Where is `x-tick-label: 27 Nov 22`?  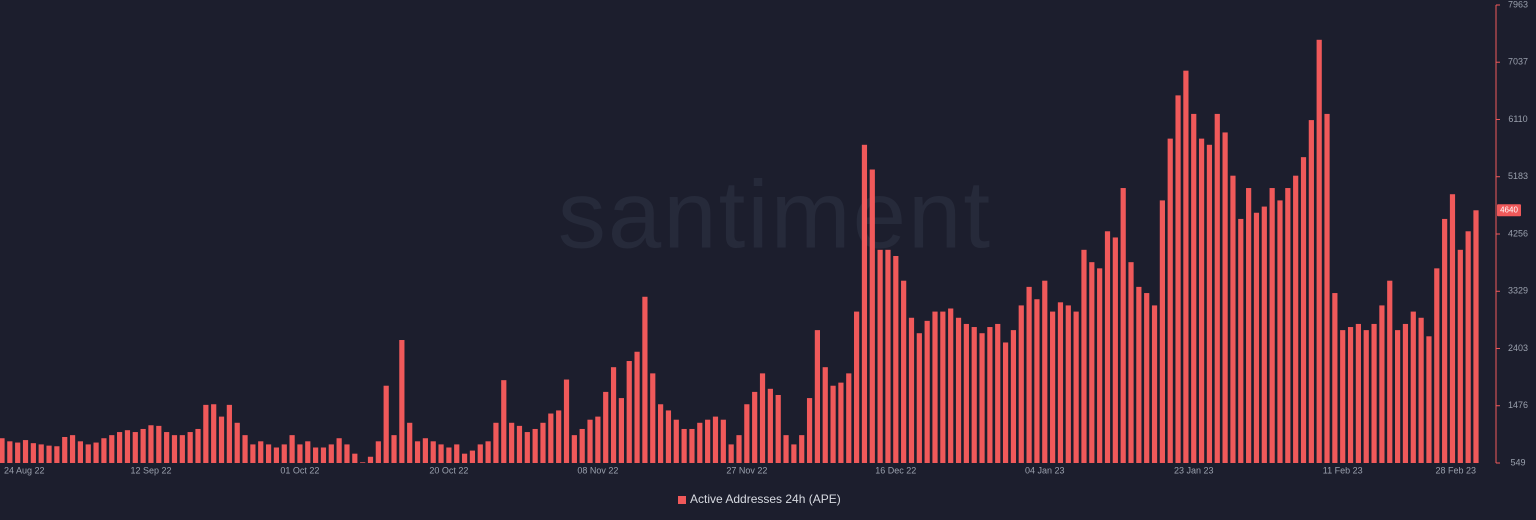
x-tick-label: 27 Nov 22 is located at coordinates (746, 470).